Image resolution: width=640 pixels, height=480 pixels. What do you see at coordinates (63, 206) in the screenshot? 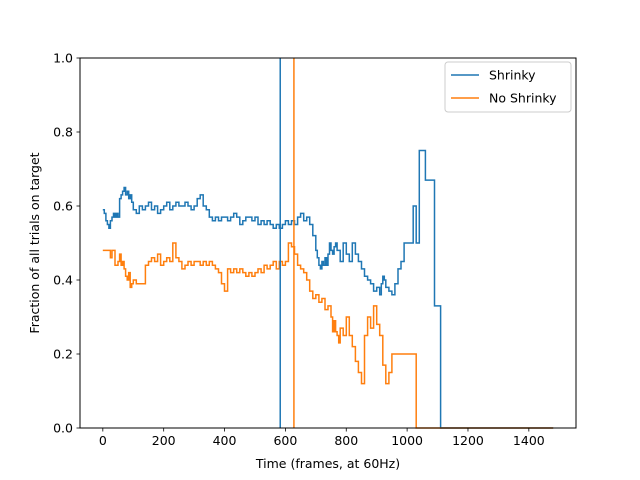
I see `y-tick-label: 0.6` at bounding box center [63, 206].